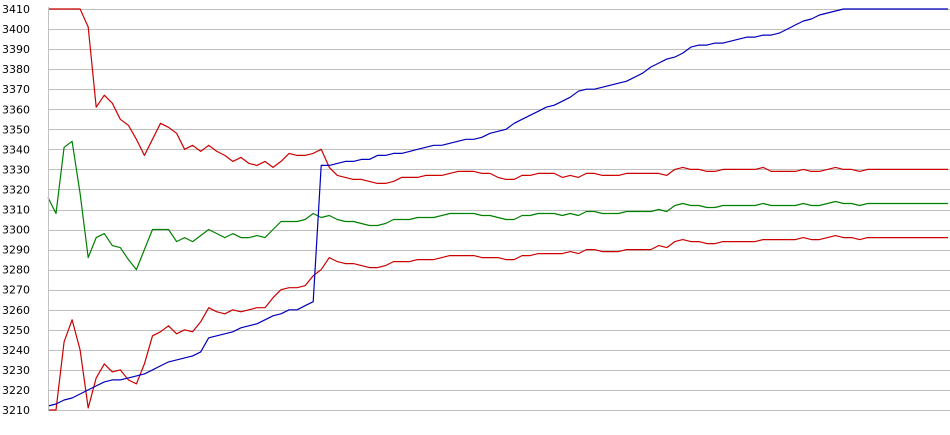  What do you see at coordinates (16, 29) in the screenshot?
I see `y-tick-label: 3400` at bounding box center [16, 29].